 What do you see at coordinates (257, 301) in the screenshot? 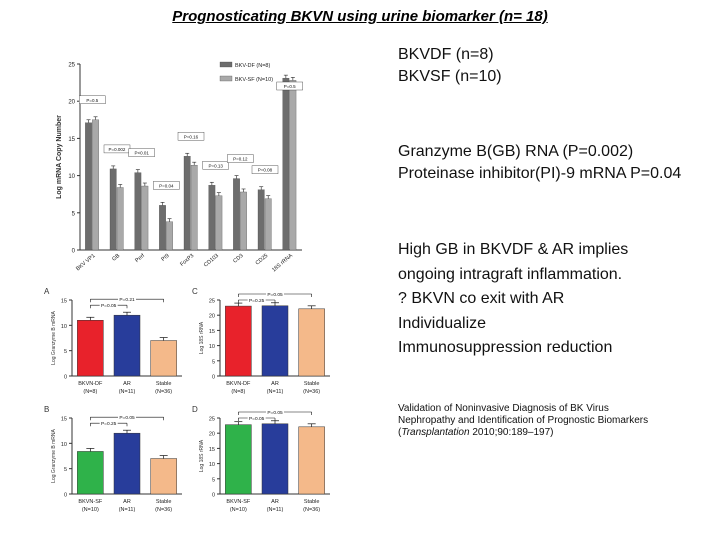
I see `p-value-label: P=0.25` at bounding box center [257, 301].